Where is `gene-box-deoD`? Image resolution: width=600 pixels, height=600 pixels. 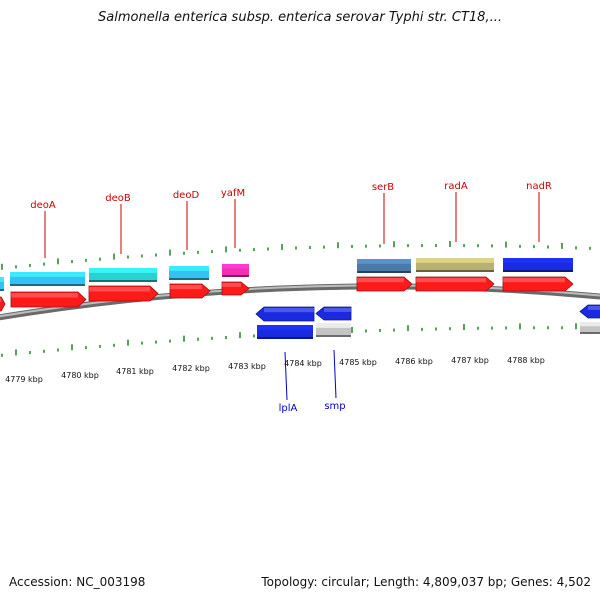 gene-box-deoD is located at coordinates (189, 273).